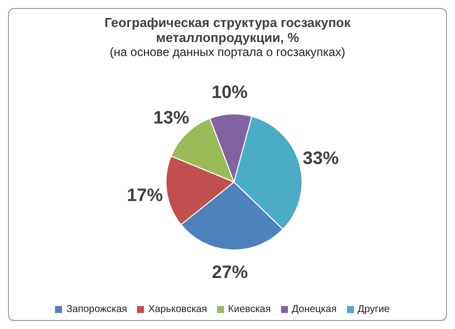 This screenshot has height=329, width=455. Describe the element at coordinates (171, 117) in the screenshot. I see `data-label: 13%` at that location.